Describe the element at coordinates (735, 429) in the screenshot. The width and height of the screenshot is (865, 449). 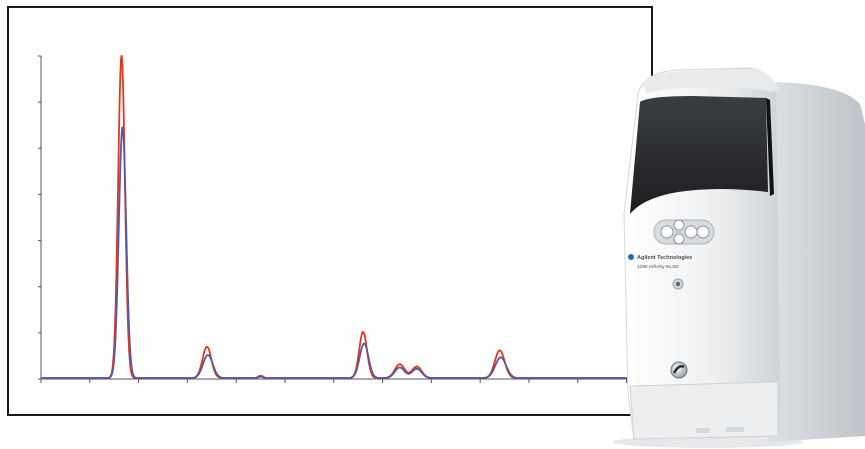
I see `base-label-right` at that location.